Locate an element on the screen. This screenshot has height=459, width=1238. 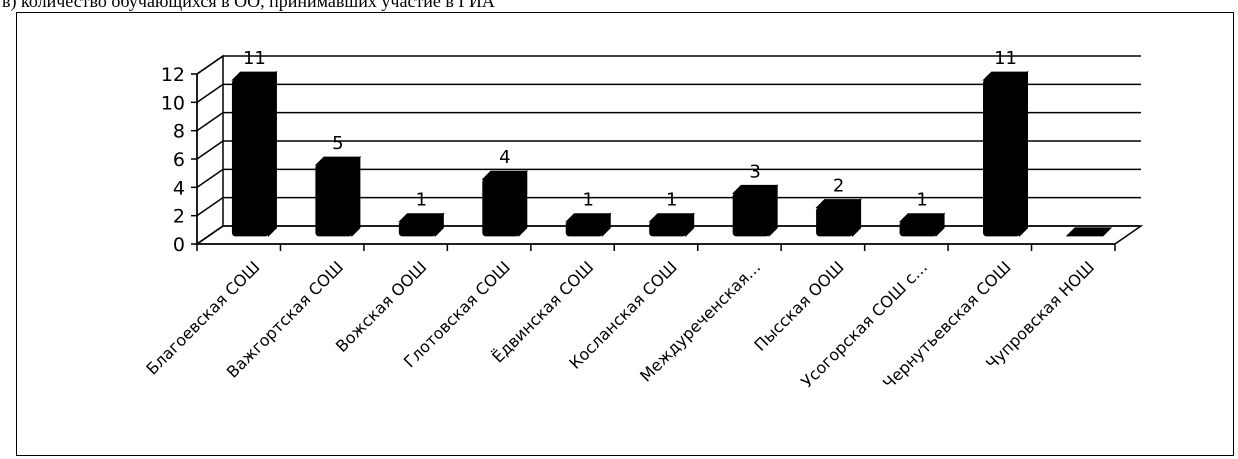
data-label: 2 is located at coordinates (838, 186).